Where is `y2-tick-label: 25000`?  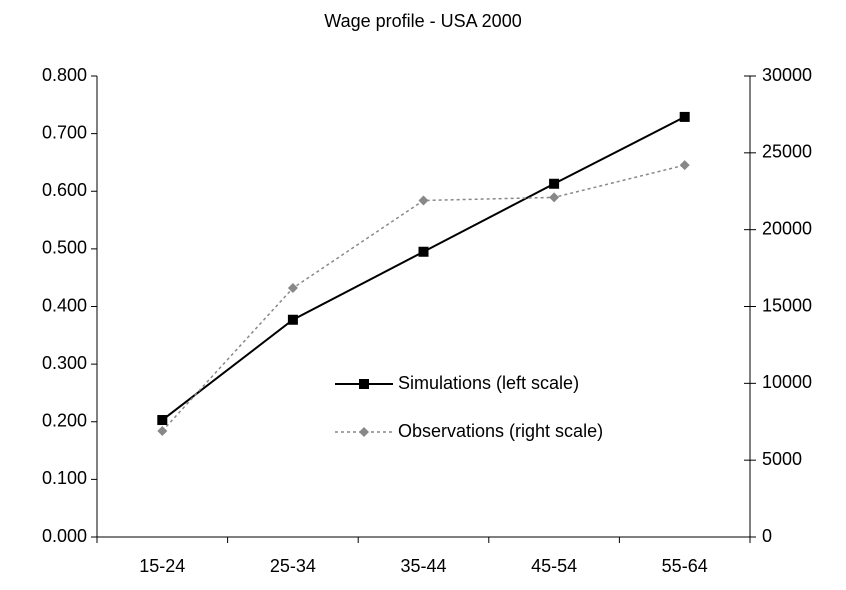 y2-tick-label: 25000 is located at coordinates (787, 152).